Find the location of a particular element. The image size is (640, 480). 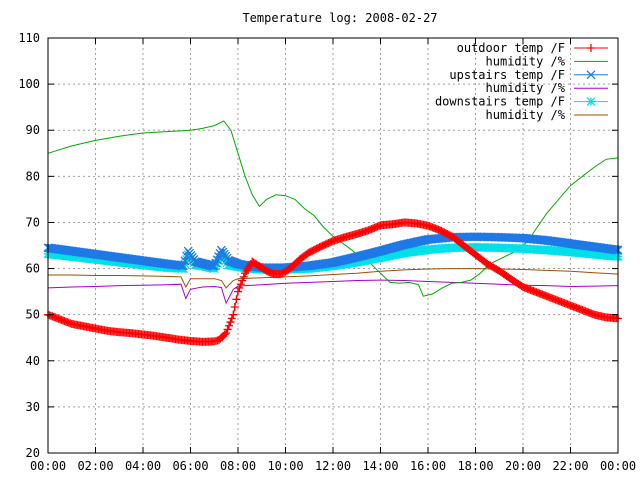

y-tick-label: 110 is located at coordinates (29, 38).